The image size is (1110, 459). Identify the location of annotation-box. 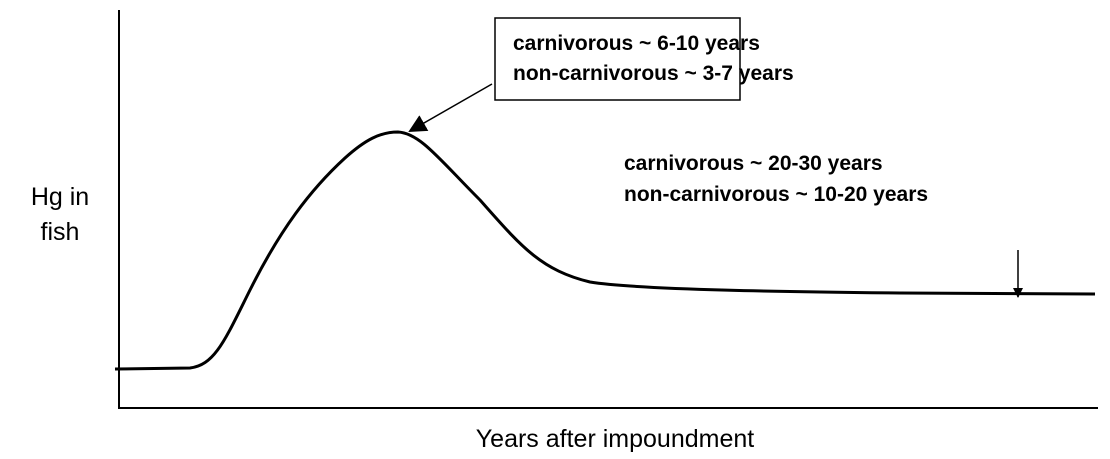
(617, 59).